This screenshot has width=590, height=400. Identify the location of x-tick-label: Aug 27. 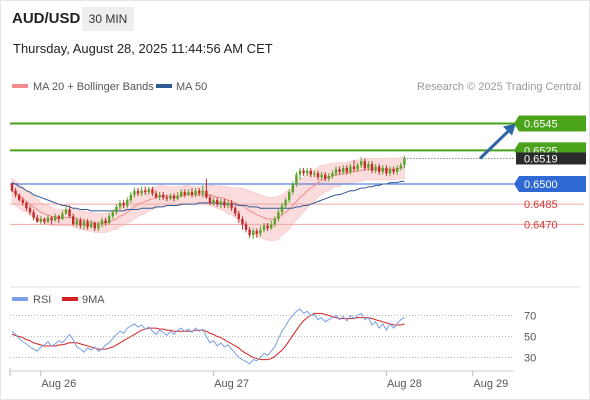
(231, 384).